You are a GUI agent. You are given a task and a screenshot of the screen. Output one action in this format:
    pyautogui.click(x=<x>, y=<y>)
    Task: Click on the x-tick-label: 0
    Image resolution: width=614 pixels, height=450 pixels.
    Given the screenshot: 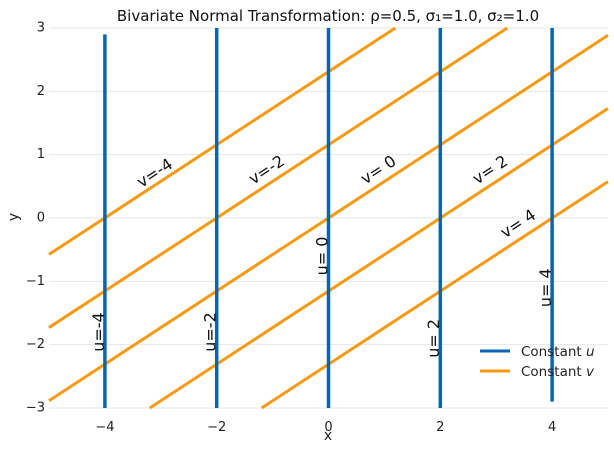 What is the action you would take?
    pyautogui.click(x=328, y=427)
    